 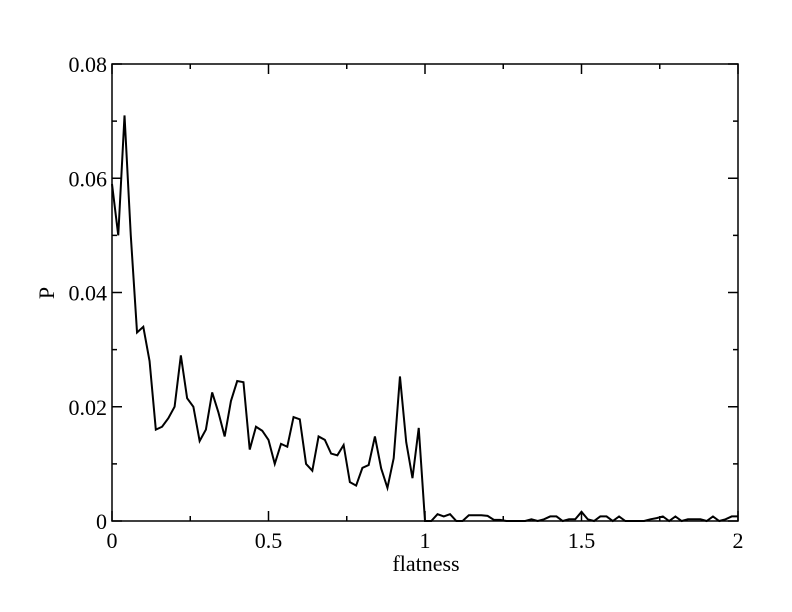 What do you see at coordinates (738, 540) in the screenshot?
I see `x-tick-label: 2` at bounding box center [738, 540].